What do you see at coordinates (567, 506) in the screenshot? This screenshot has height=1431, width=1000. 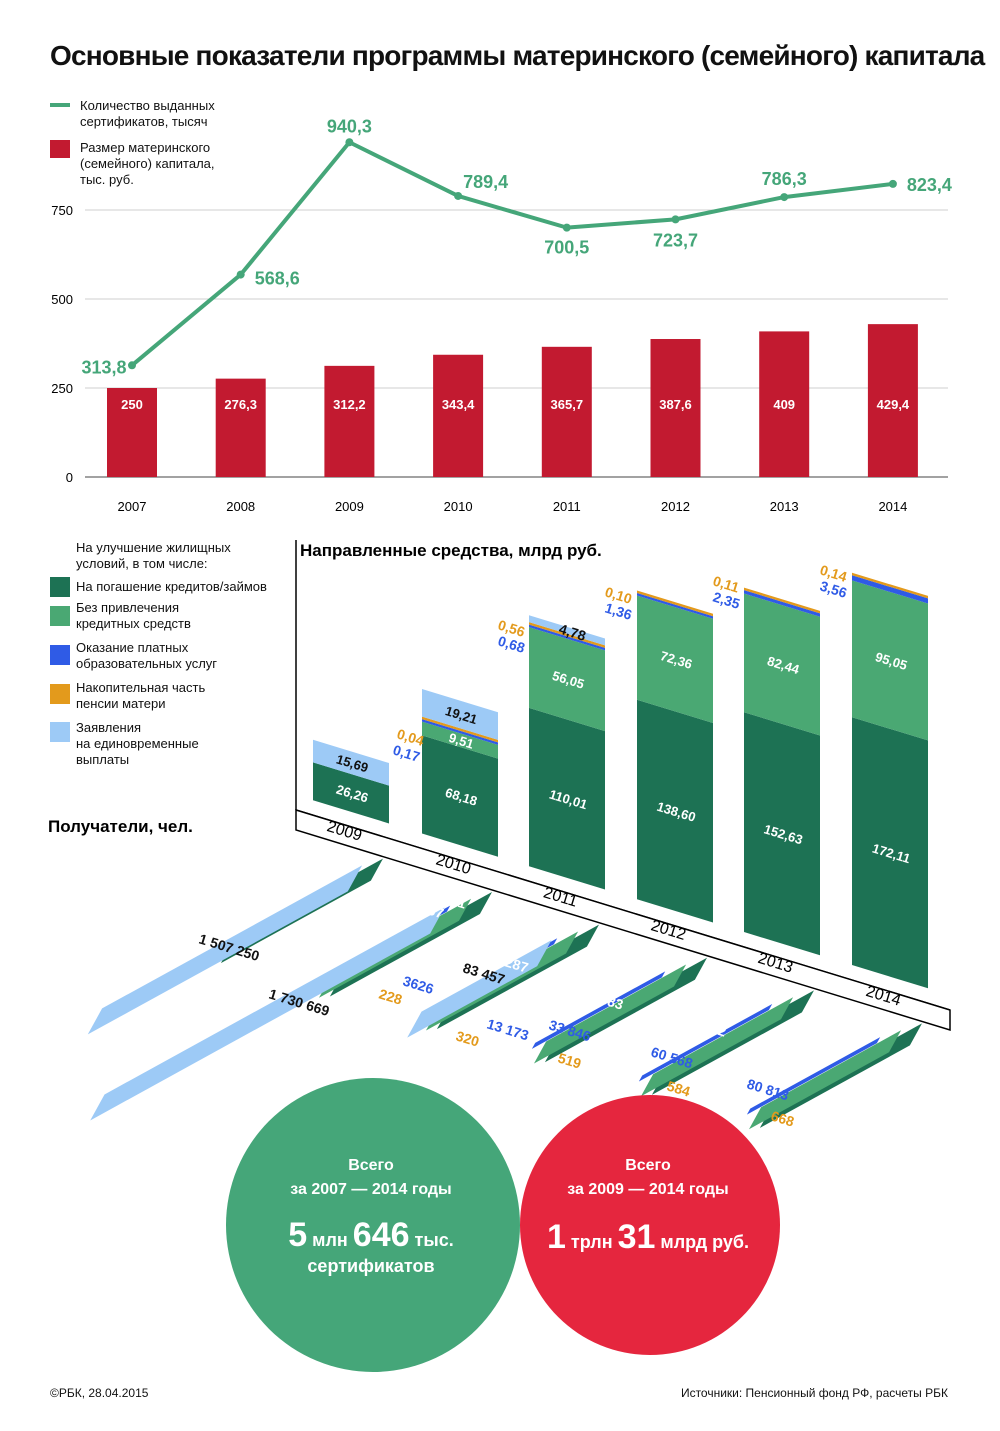 I see `x-tick-label: 2011` at bounding box center [567, 506].